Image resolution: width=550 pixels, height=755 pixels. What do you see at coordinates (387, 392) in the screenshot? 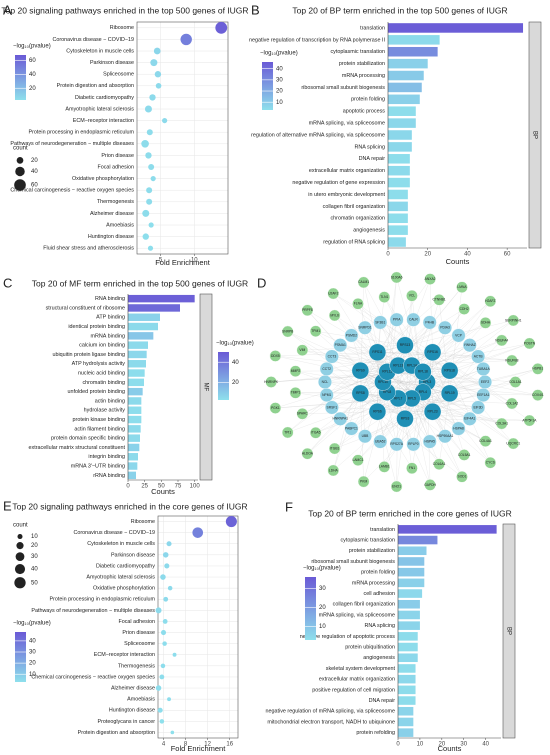
I see `node-label: RPL8` at bounding box center [387, 392].